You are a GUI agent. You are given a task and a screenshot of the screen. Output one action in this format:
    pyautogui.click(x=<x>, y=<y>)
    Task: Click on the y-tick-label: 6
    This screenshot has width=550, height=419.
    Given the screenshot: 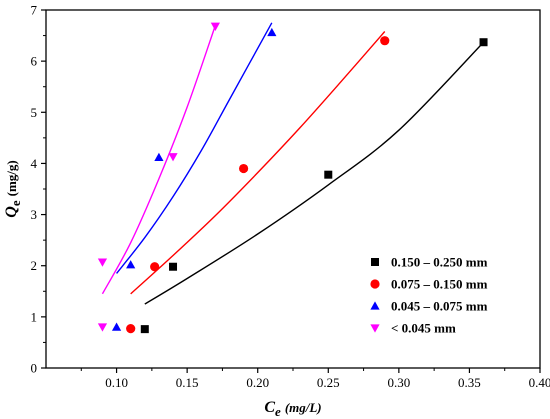 What is the action you would take?
    pyautogui.click(x=34, y=61)
    